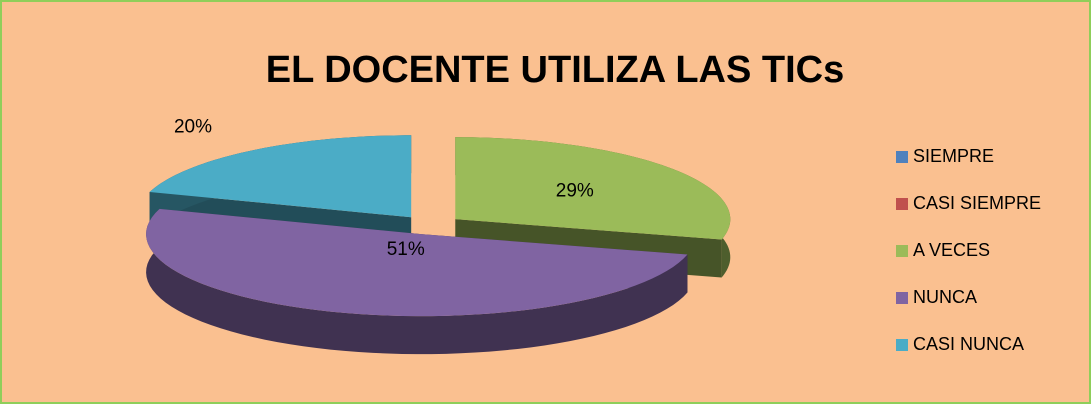 The width and height of the screenshot is (1091, 404). I want to click on chart-title: EL DOCENTE UTILIZA LAS TICs, so click(555, 70).